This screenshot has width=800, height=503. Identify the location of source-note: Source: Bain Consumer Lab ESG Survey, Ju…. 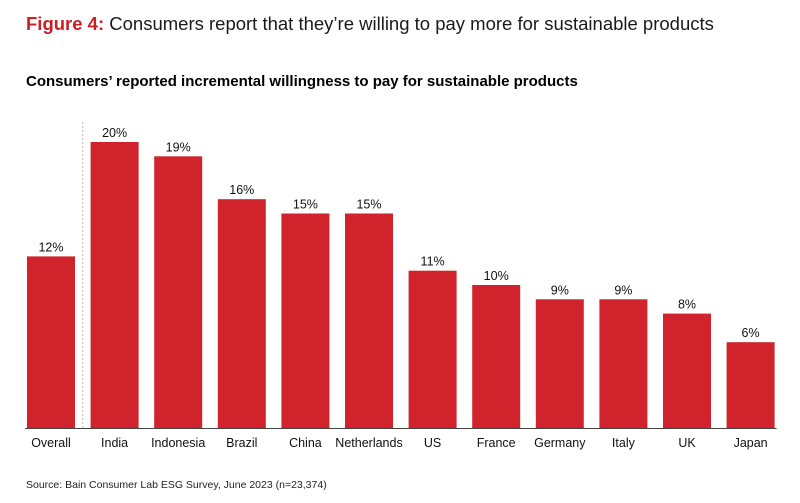
(176, 485).